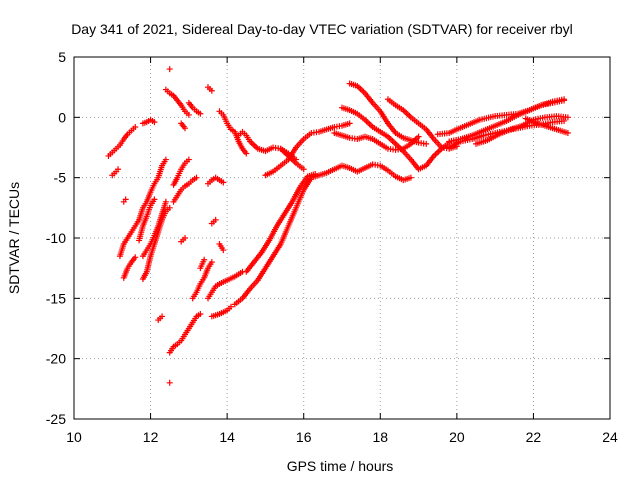  I want to click on x-tick-label: 10, so click(74, 437).